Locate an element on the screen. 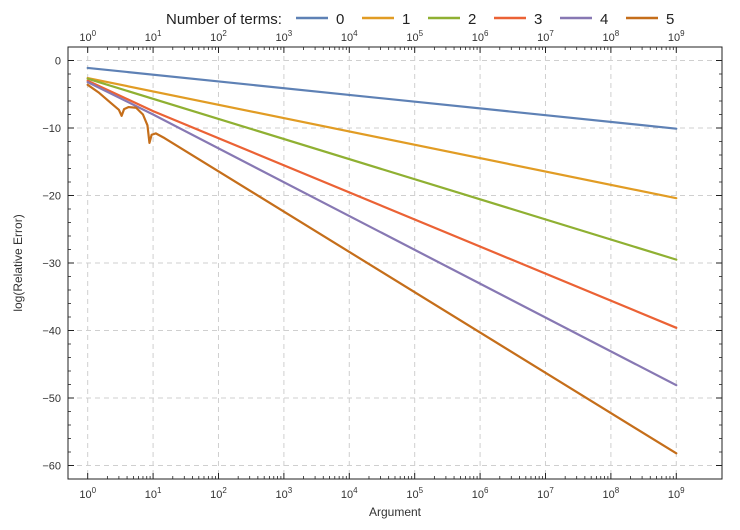  legend-label-3: 3 is located at coordinates (538, 19).